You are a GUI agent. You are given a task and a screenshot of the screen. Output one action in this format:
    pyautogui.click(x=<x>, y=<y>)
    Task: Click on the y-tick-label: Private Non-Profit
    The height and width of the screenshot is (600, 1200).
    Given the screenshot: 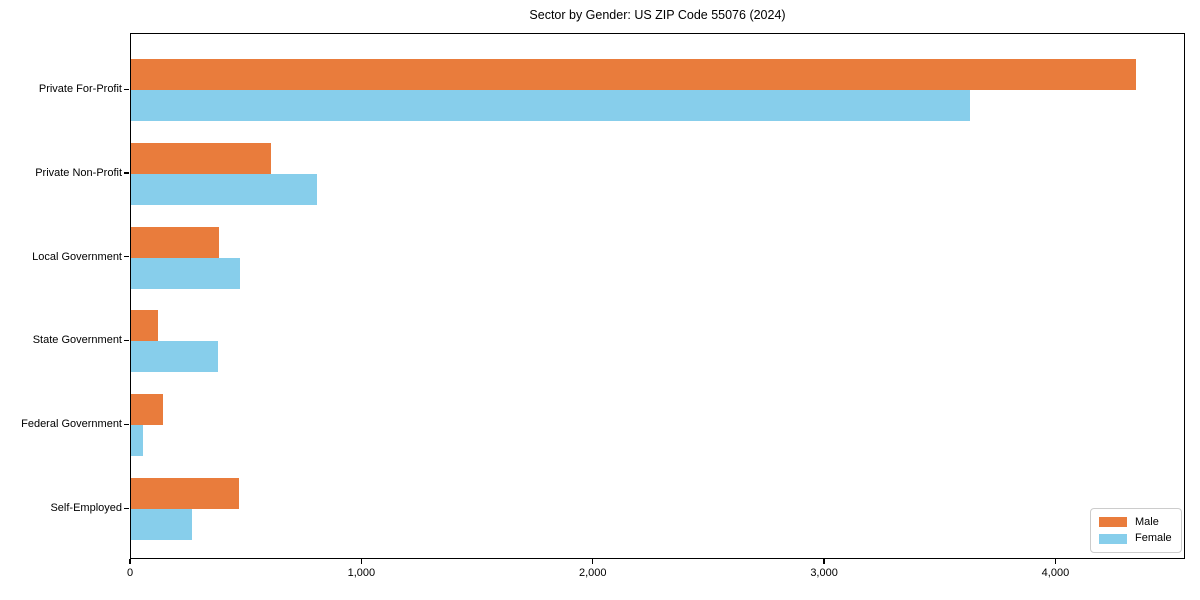 What is the action you would take?
    pyautogui.click(x=78, y=172)
    